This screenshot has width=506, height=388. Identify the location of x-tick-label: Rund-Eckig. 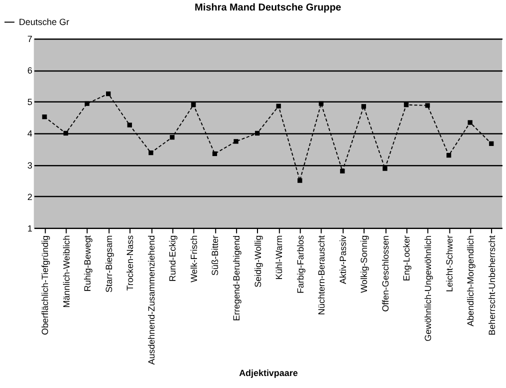
(173, 258).